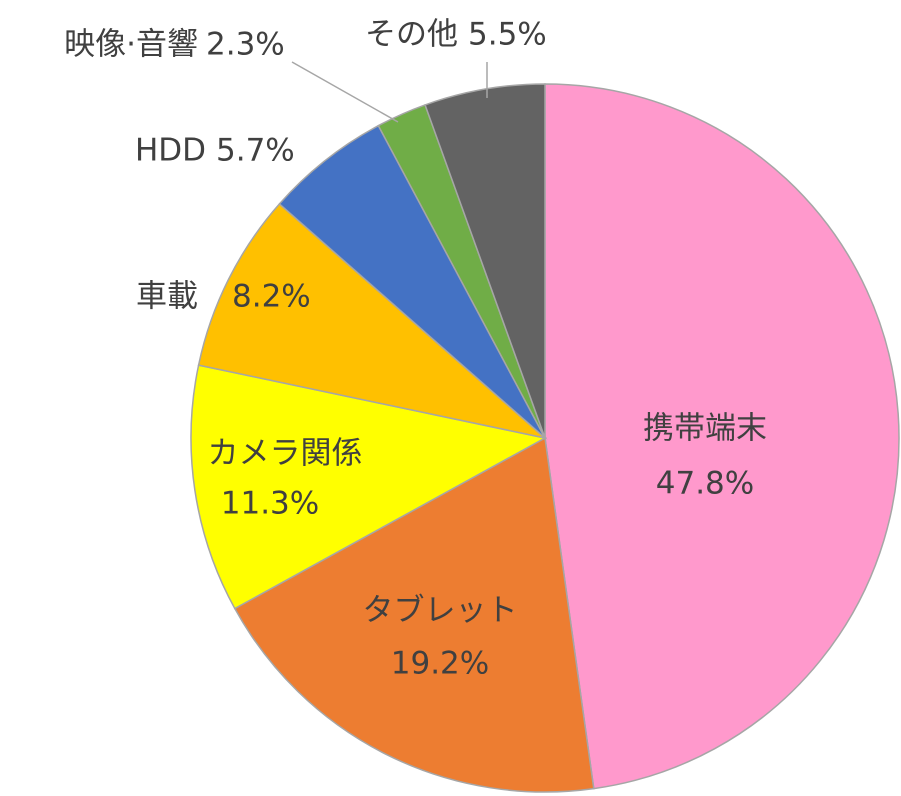 Image resolution: width=901 pixels, height=796 pixels. What do you see at coordinates (245, 45) in the screenshot?
I see `value-label: 2.3%` at bounding box center [245, 45].